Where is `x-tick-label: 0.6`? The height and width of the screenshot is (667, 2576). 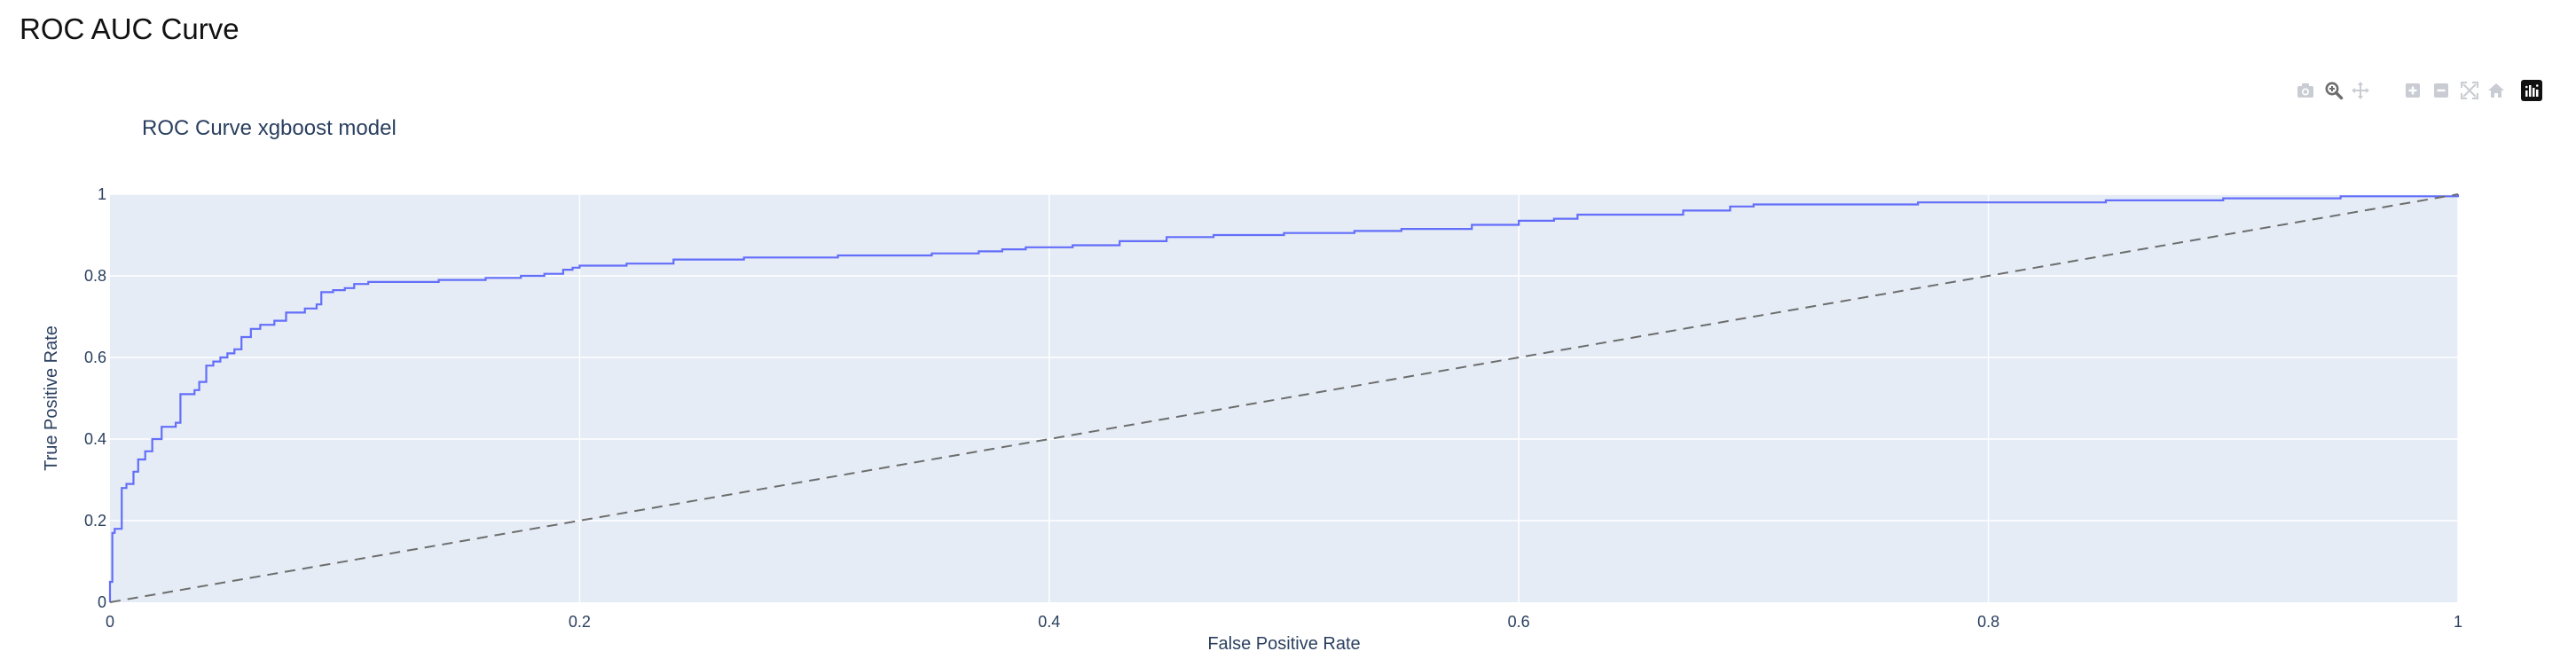 x-tick-label: 0.6 is located at coordinates (1519, 622).